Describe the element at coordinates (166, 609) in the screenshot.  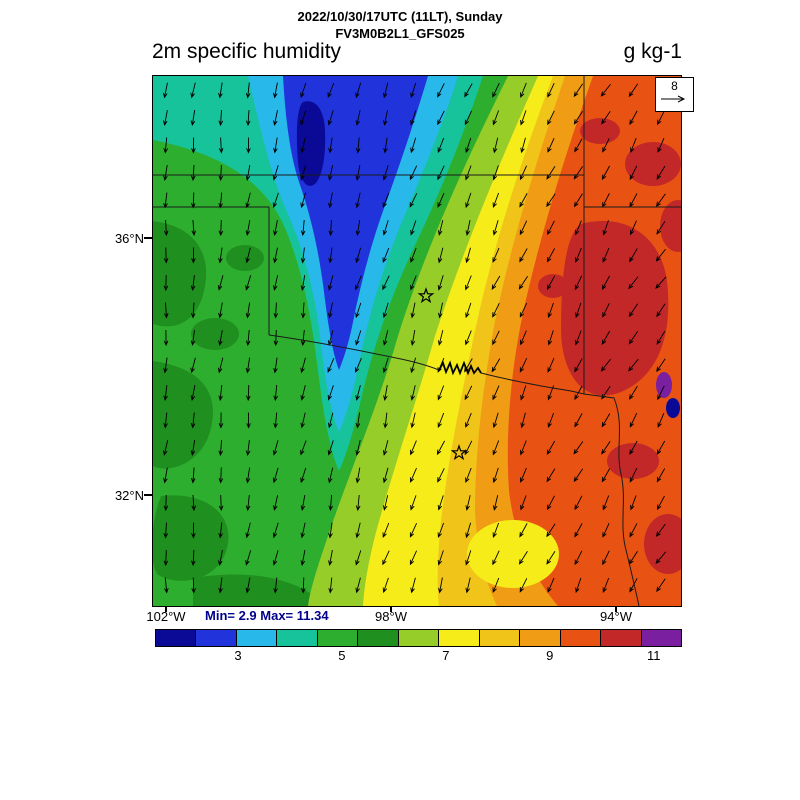
I see `lon-tick-102w` at that location.